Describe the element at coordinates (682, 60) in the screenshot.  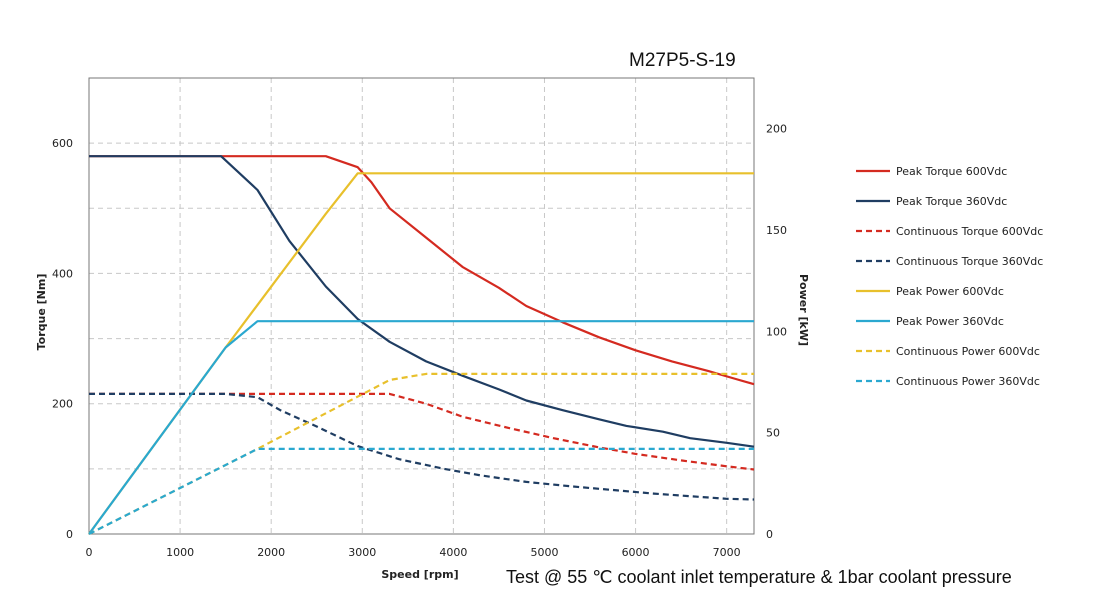
I see `chart-title: M27P5-S-19` at that location.